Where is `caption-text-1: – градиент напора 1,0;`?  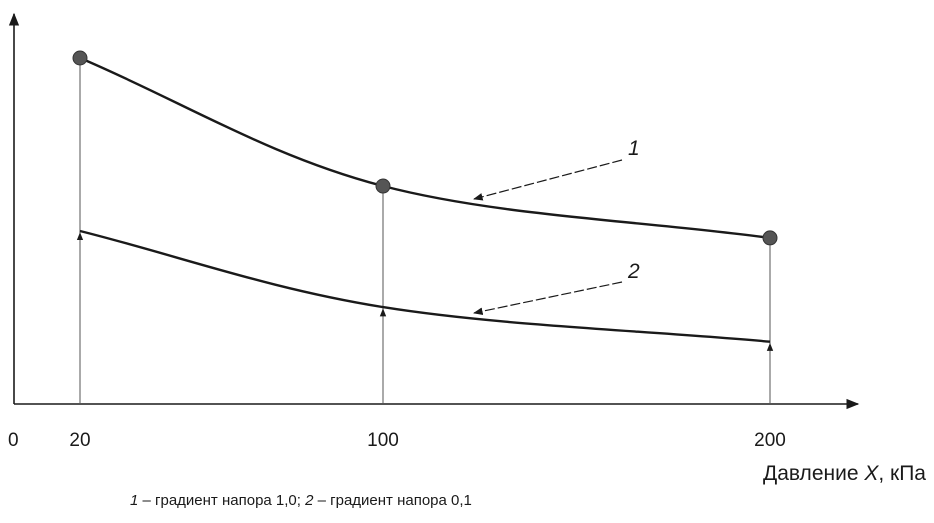 caption-text-1: – градиент напора 1,0; is located at coordinates (222, 500).